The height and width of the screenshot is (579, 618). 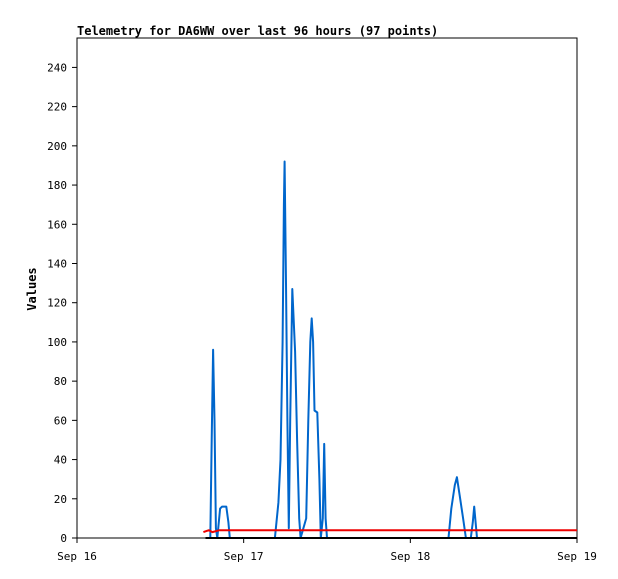 I want to click on y-tick-label: 0, so click(x=63, y=538).